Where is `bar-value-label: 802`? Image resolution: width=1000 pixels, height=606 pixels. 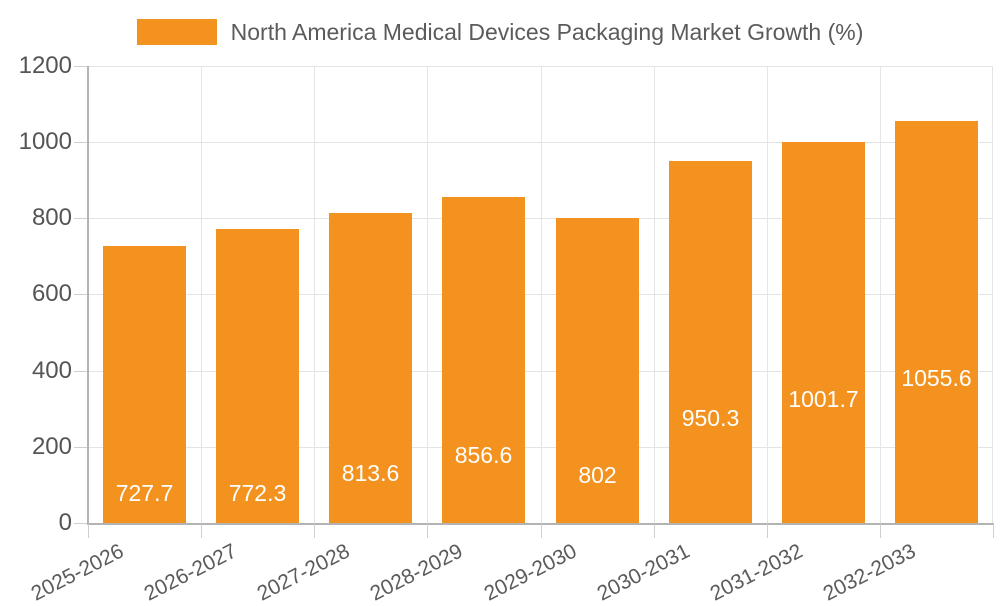
bar-value-label: 802 is located at coordinates (597, 475).